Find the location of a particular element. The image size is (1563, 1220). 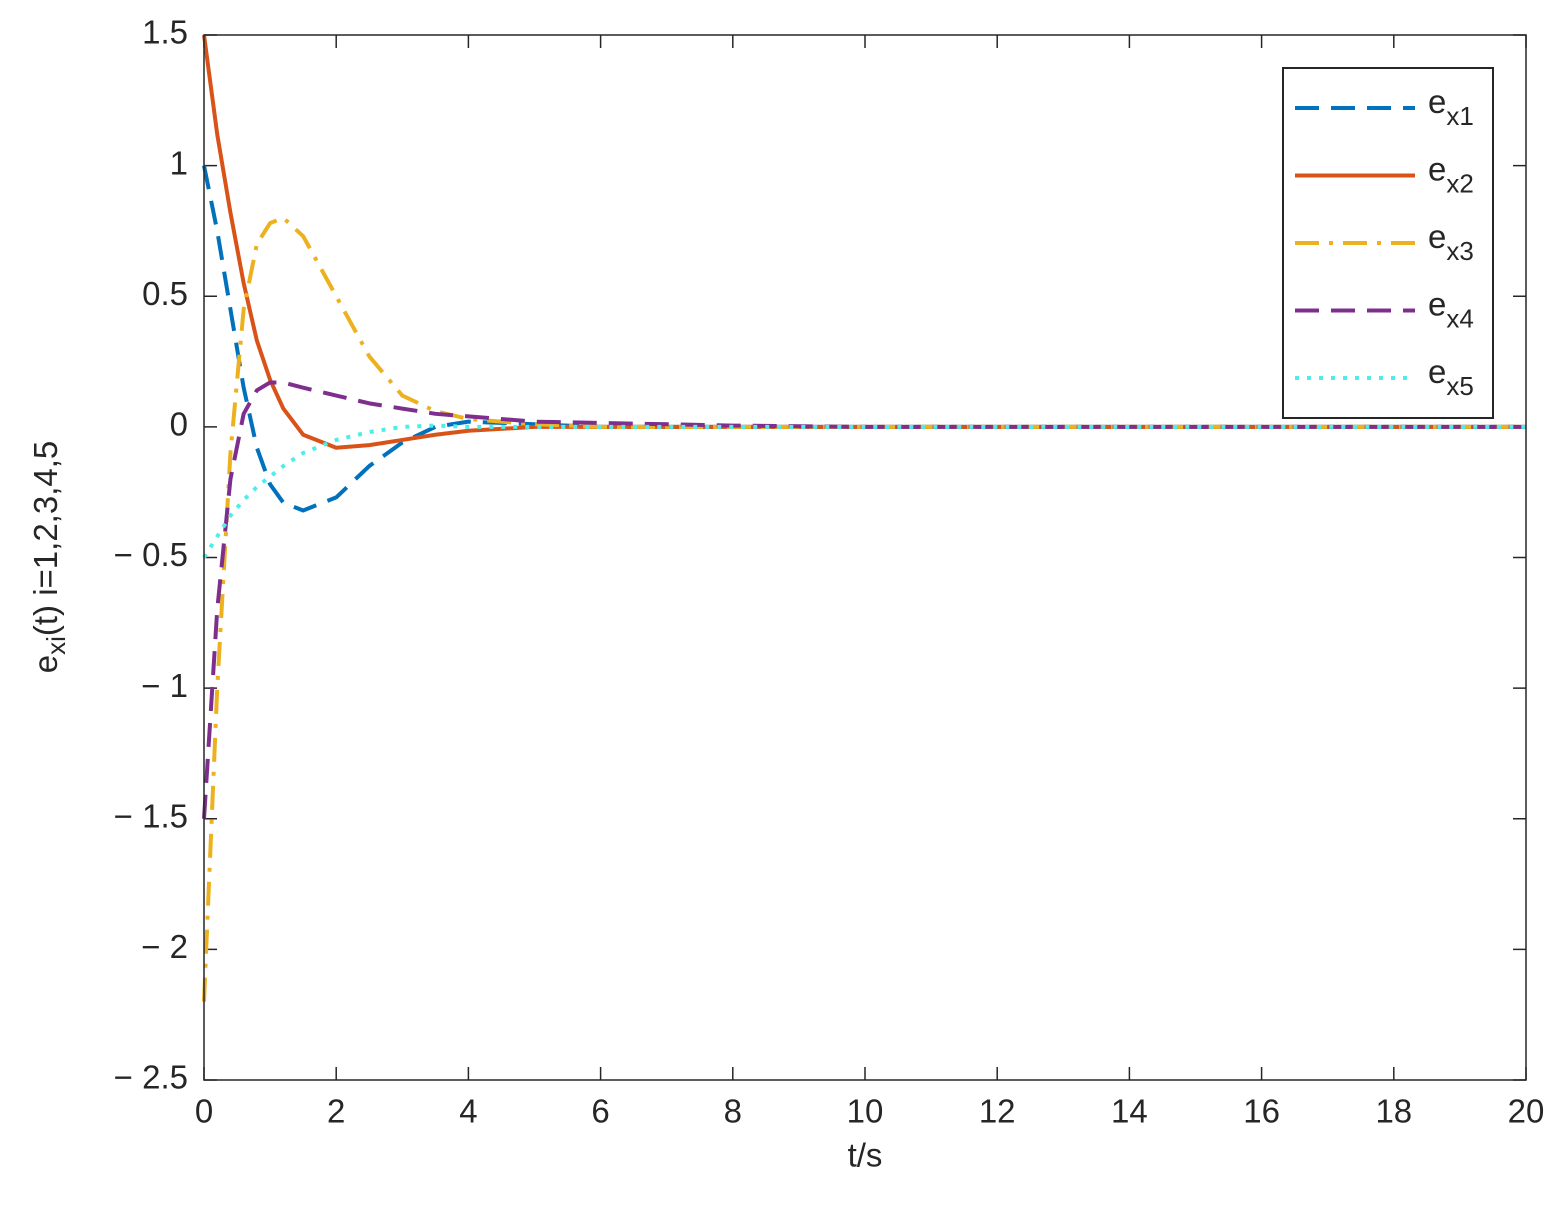

x-axis-label: t/s is located at coordinates (865, 1155).